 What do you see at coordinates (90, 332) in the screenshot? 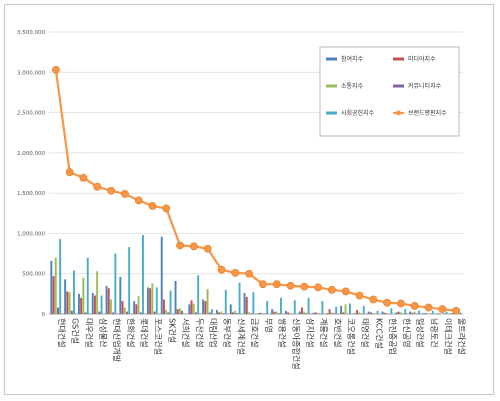
I see `x-tick-label: 대우건설` at bounding box center [90, 332].